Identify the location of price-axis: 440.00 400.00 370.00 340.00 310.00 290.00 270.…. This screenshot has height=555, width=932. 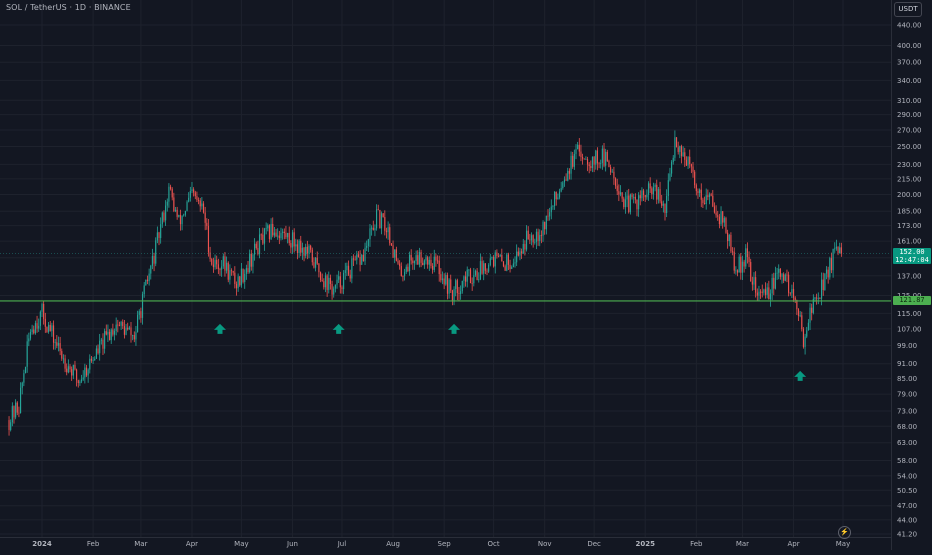
(911, 275).